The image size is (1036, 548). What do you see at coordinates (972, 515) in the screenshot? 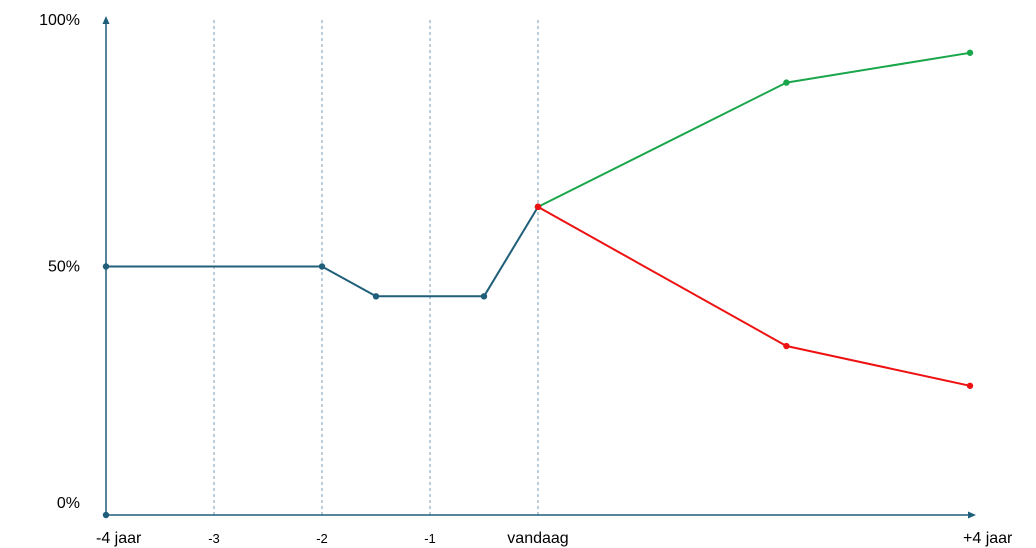
I see `x-axis-arrowhead` at bounding box center [972, 515].